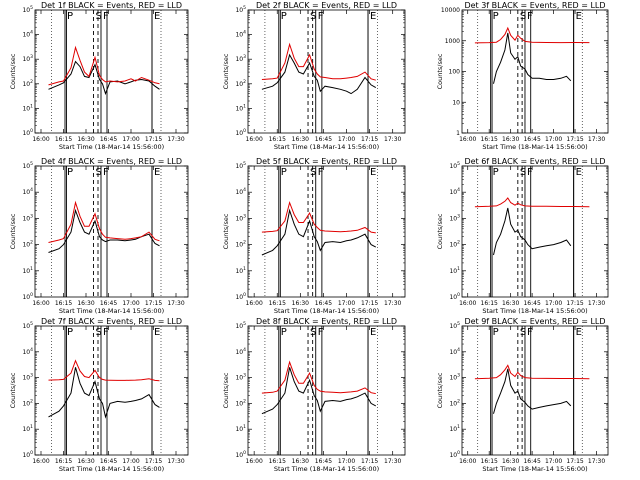 The height and width of the screenshot is (480, 640). Describe the element at coordinates (534, 321) in the screenshot. I see `panel-title: Det 9f BLACK = Events, RED = LLD` at that location.